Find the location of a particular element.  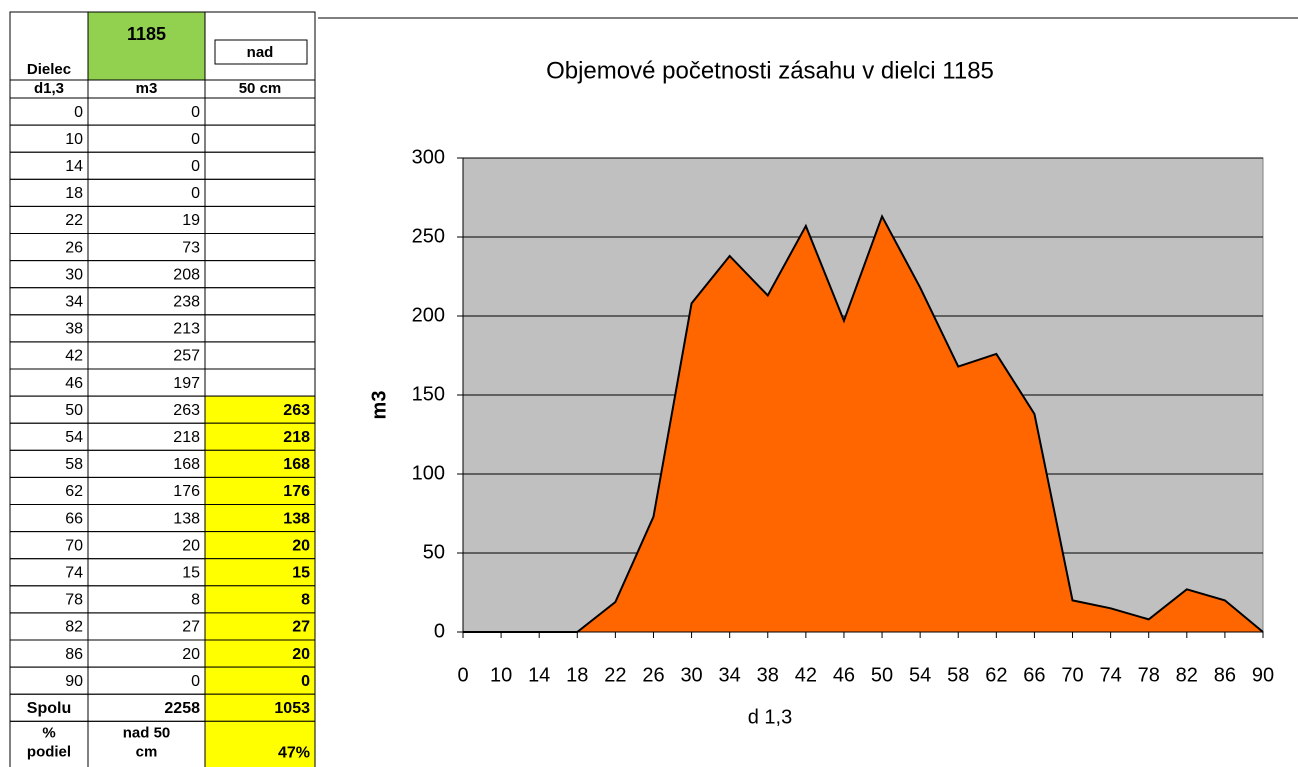

table-cell: 238 is located at coordinates (186, 301).